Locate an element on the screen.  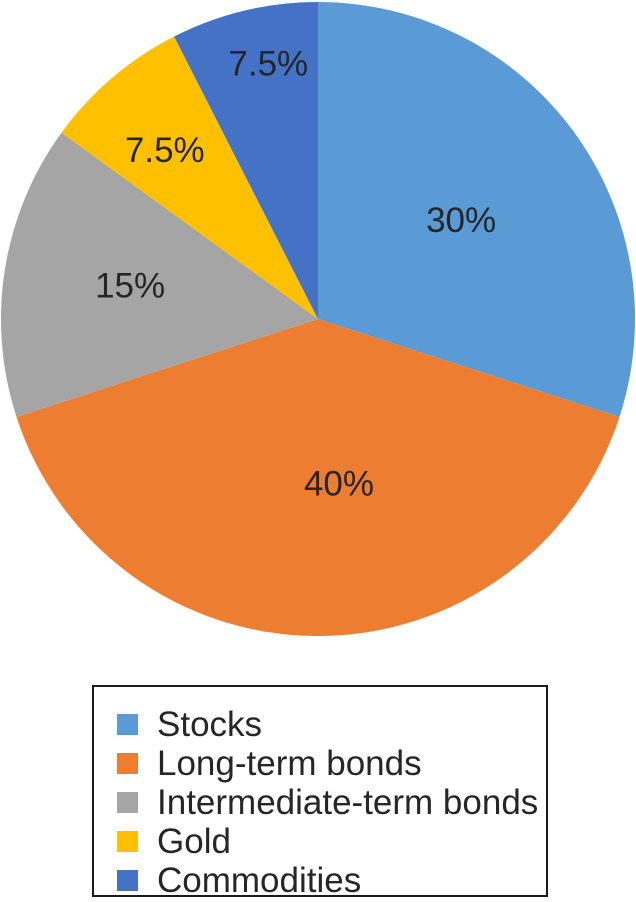
legend-item-intermediate-term-bonds: Intermediate-term bonds is located at coordinates (331, 802).